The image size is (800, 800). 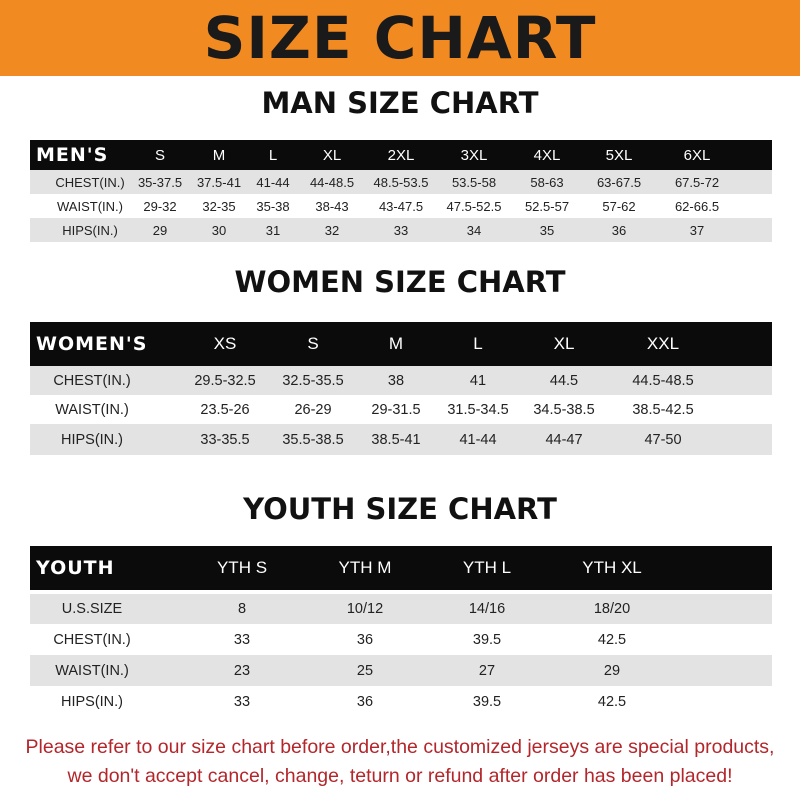 What do you see at coordinates (75, 568) in the screenshot?
I see `youth-corner-label: YOUTH` at bounding box center [75, 568].